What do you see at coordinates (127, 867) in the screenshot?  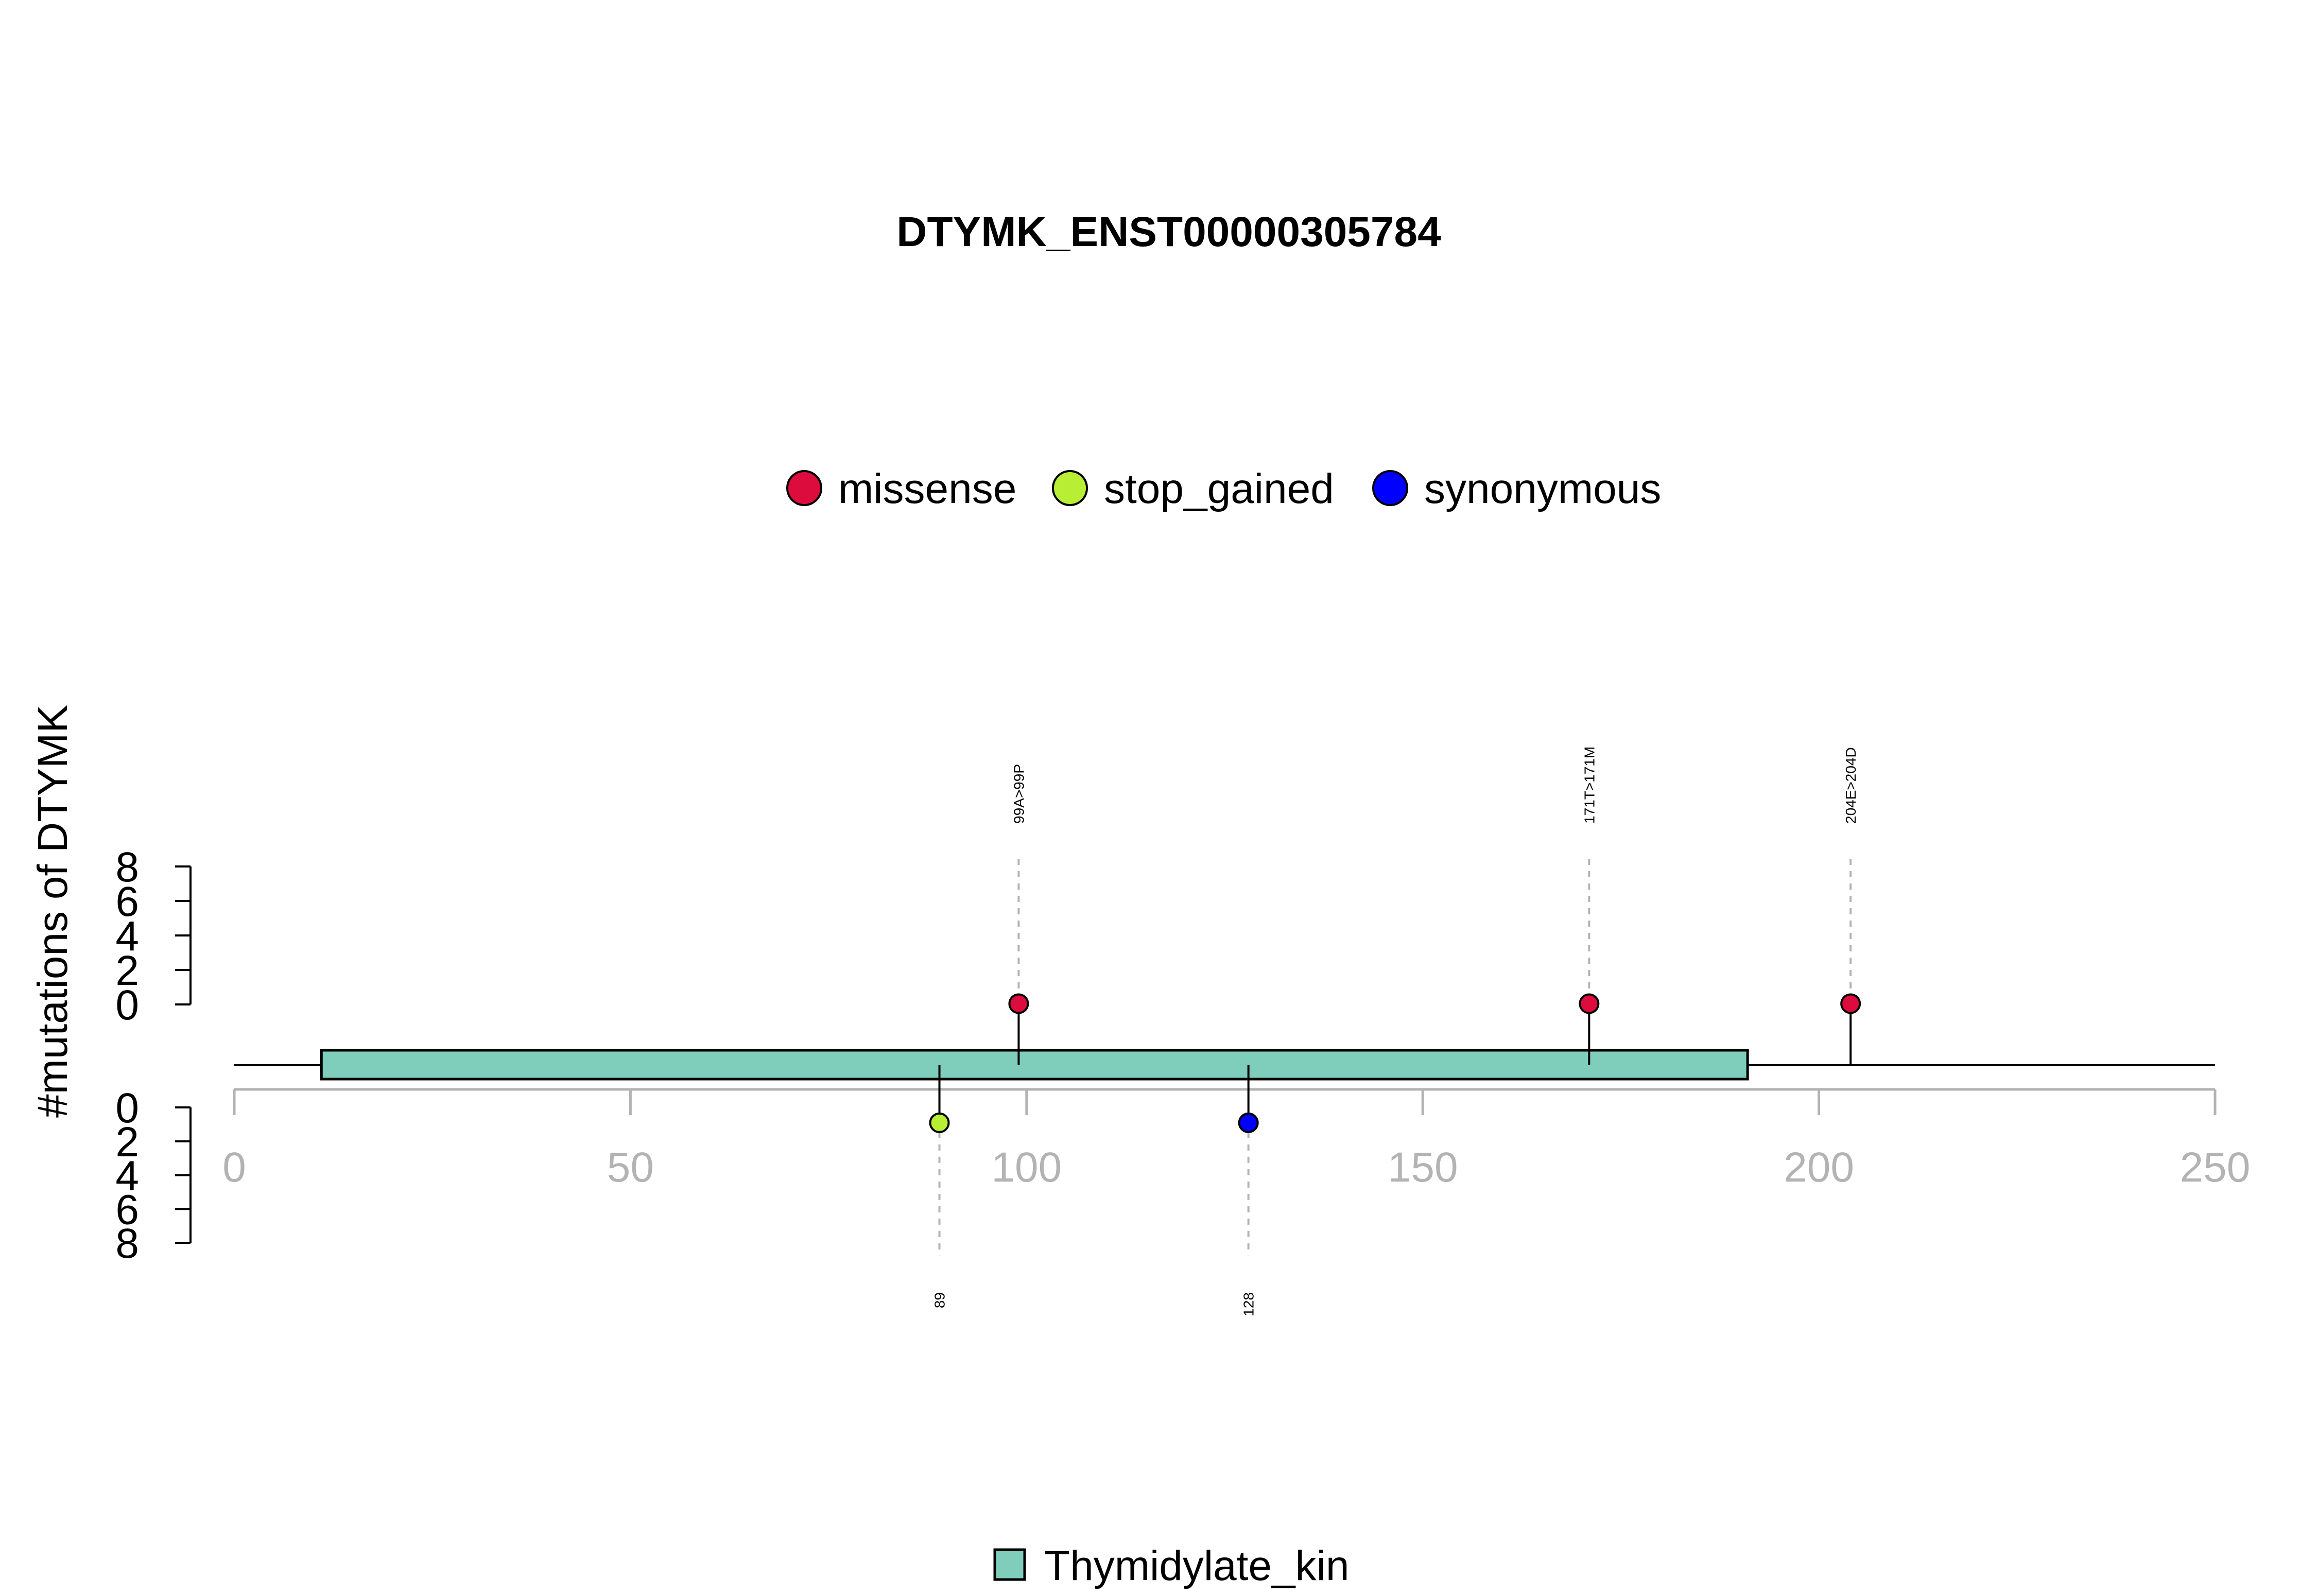 I see `y-tick-label-upper: 8` at bounding box center [127, 867].